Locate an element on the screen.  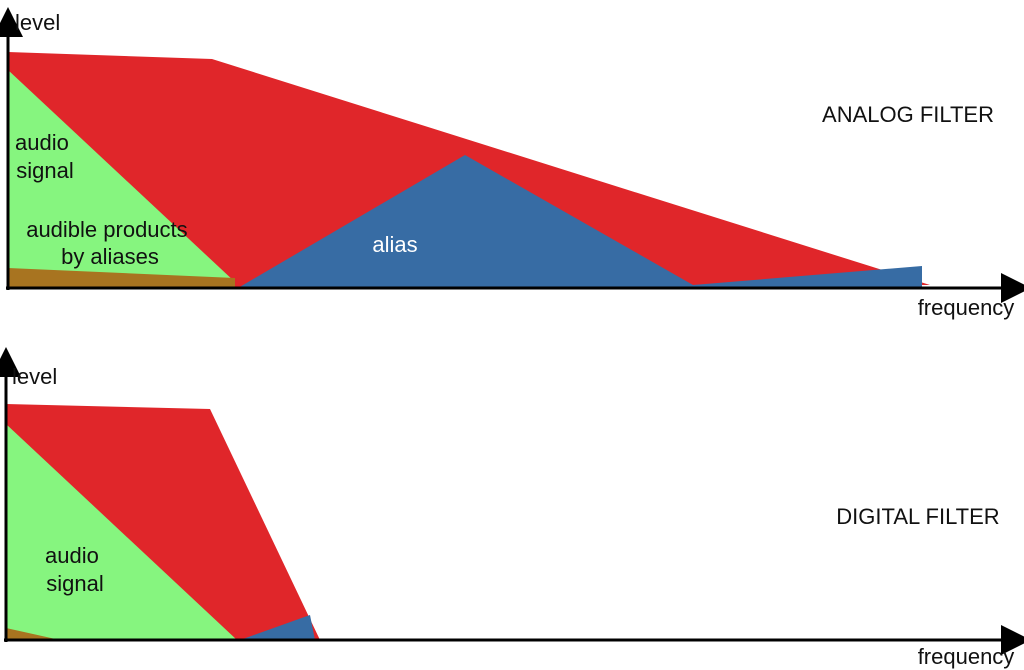
panel-title: DIGITAL FILTER is located at coordinates (917, 516).